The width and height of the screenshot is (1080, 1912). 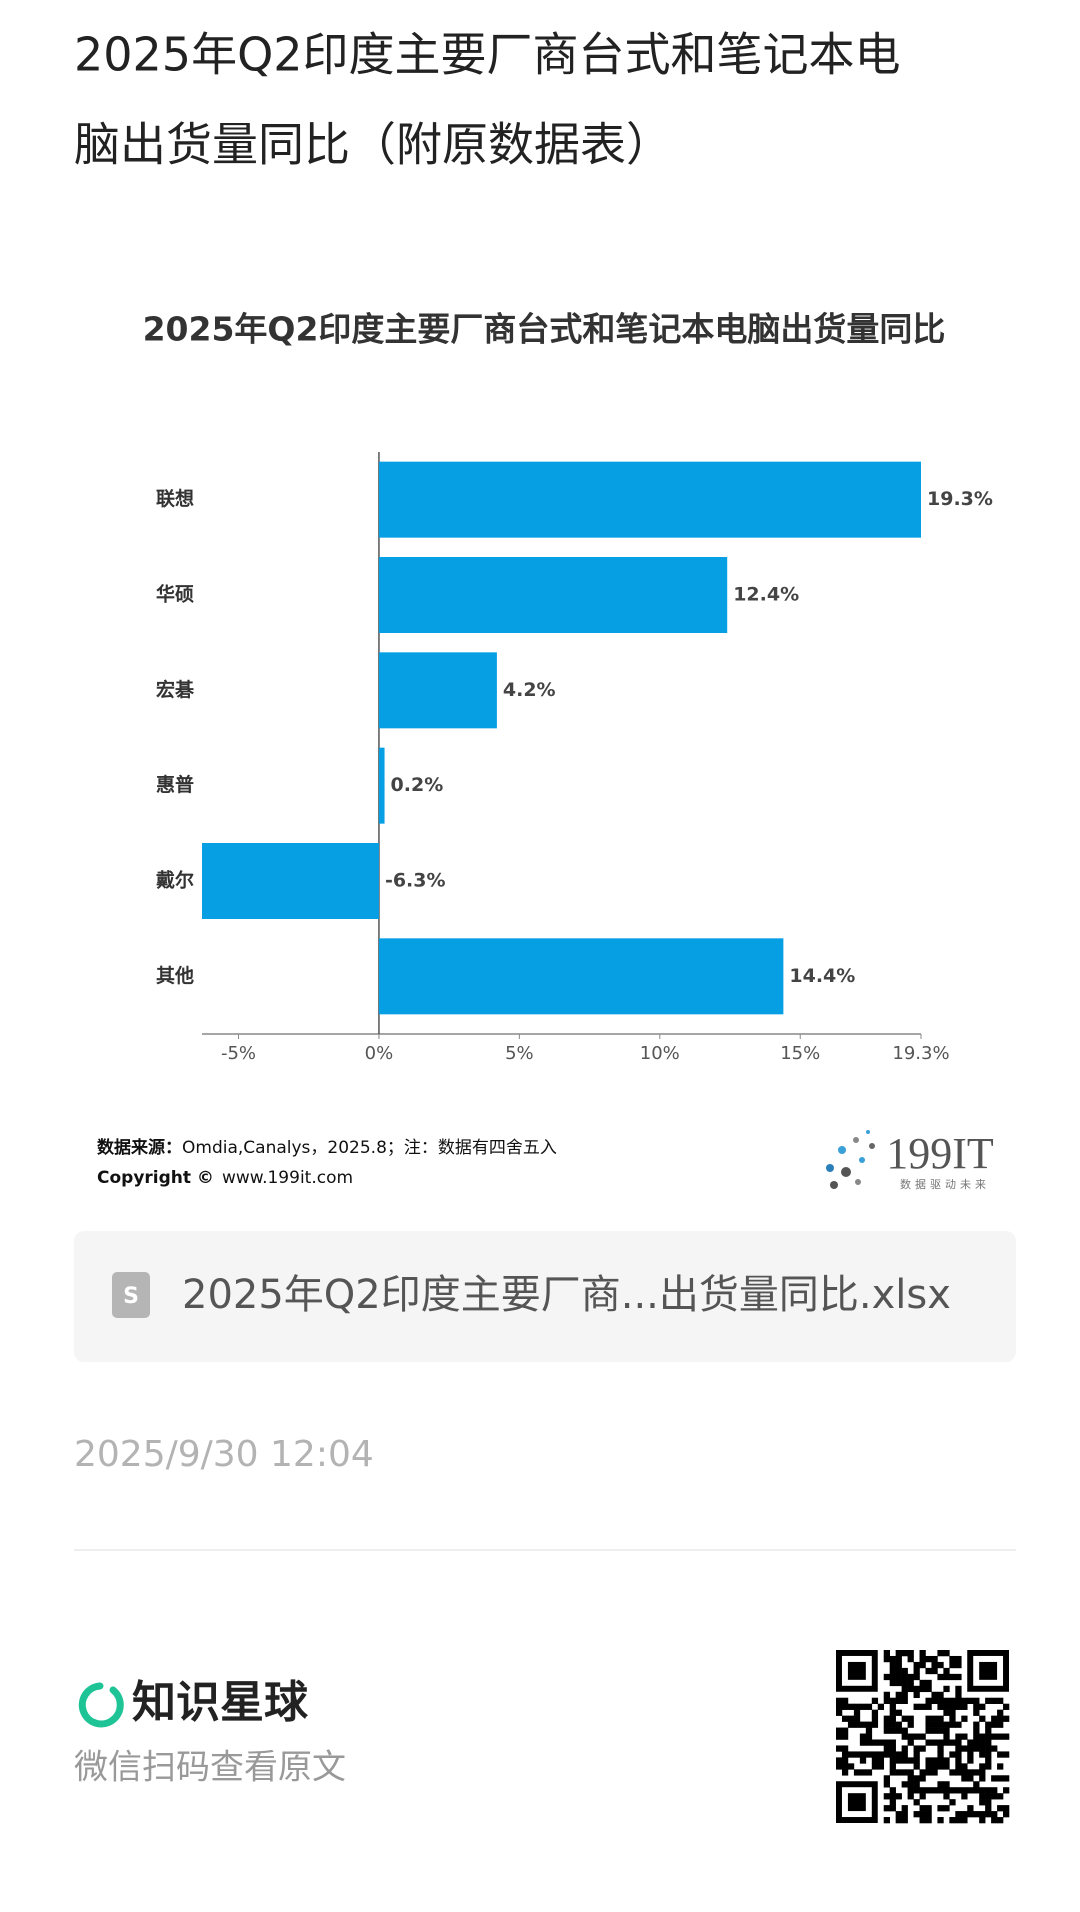 I want to click on file-name: 2025年Q2印度主要厂商...出货量同比.xlsx, so click(x=566, y=1295).